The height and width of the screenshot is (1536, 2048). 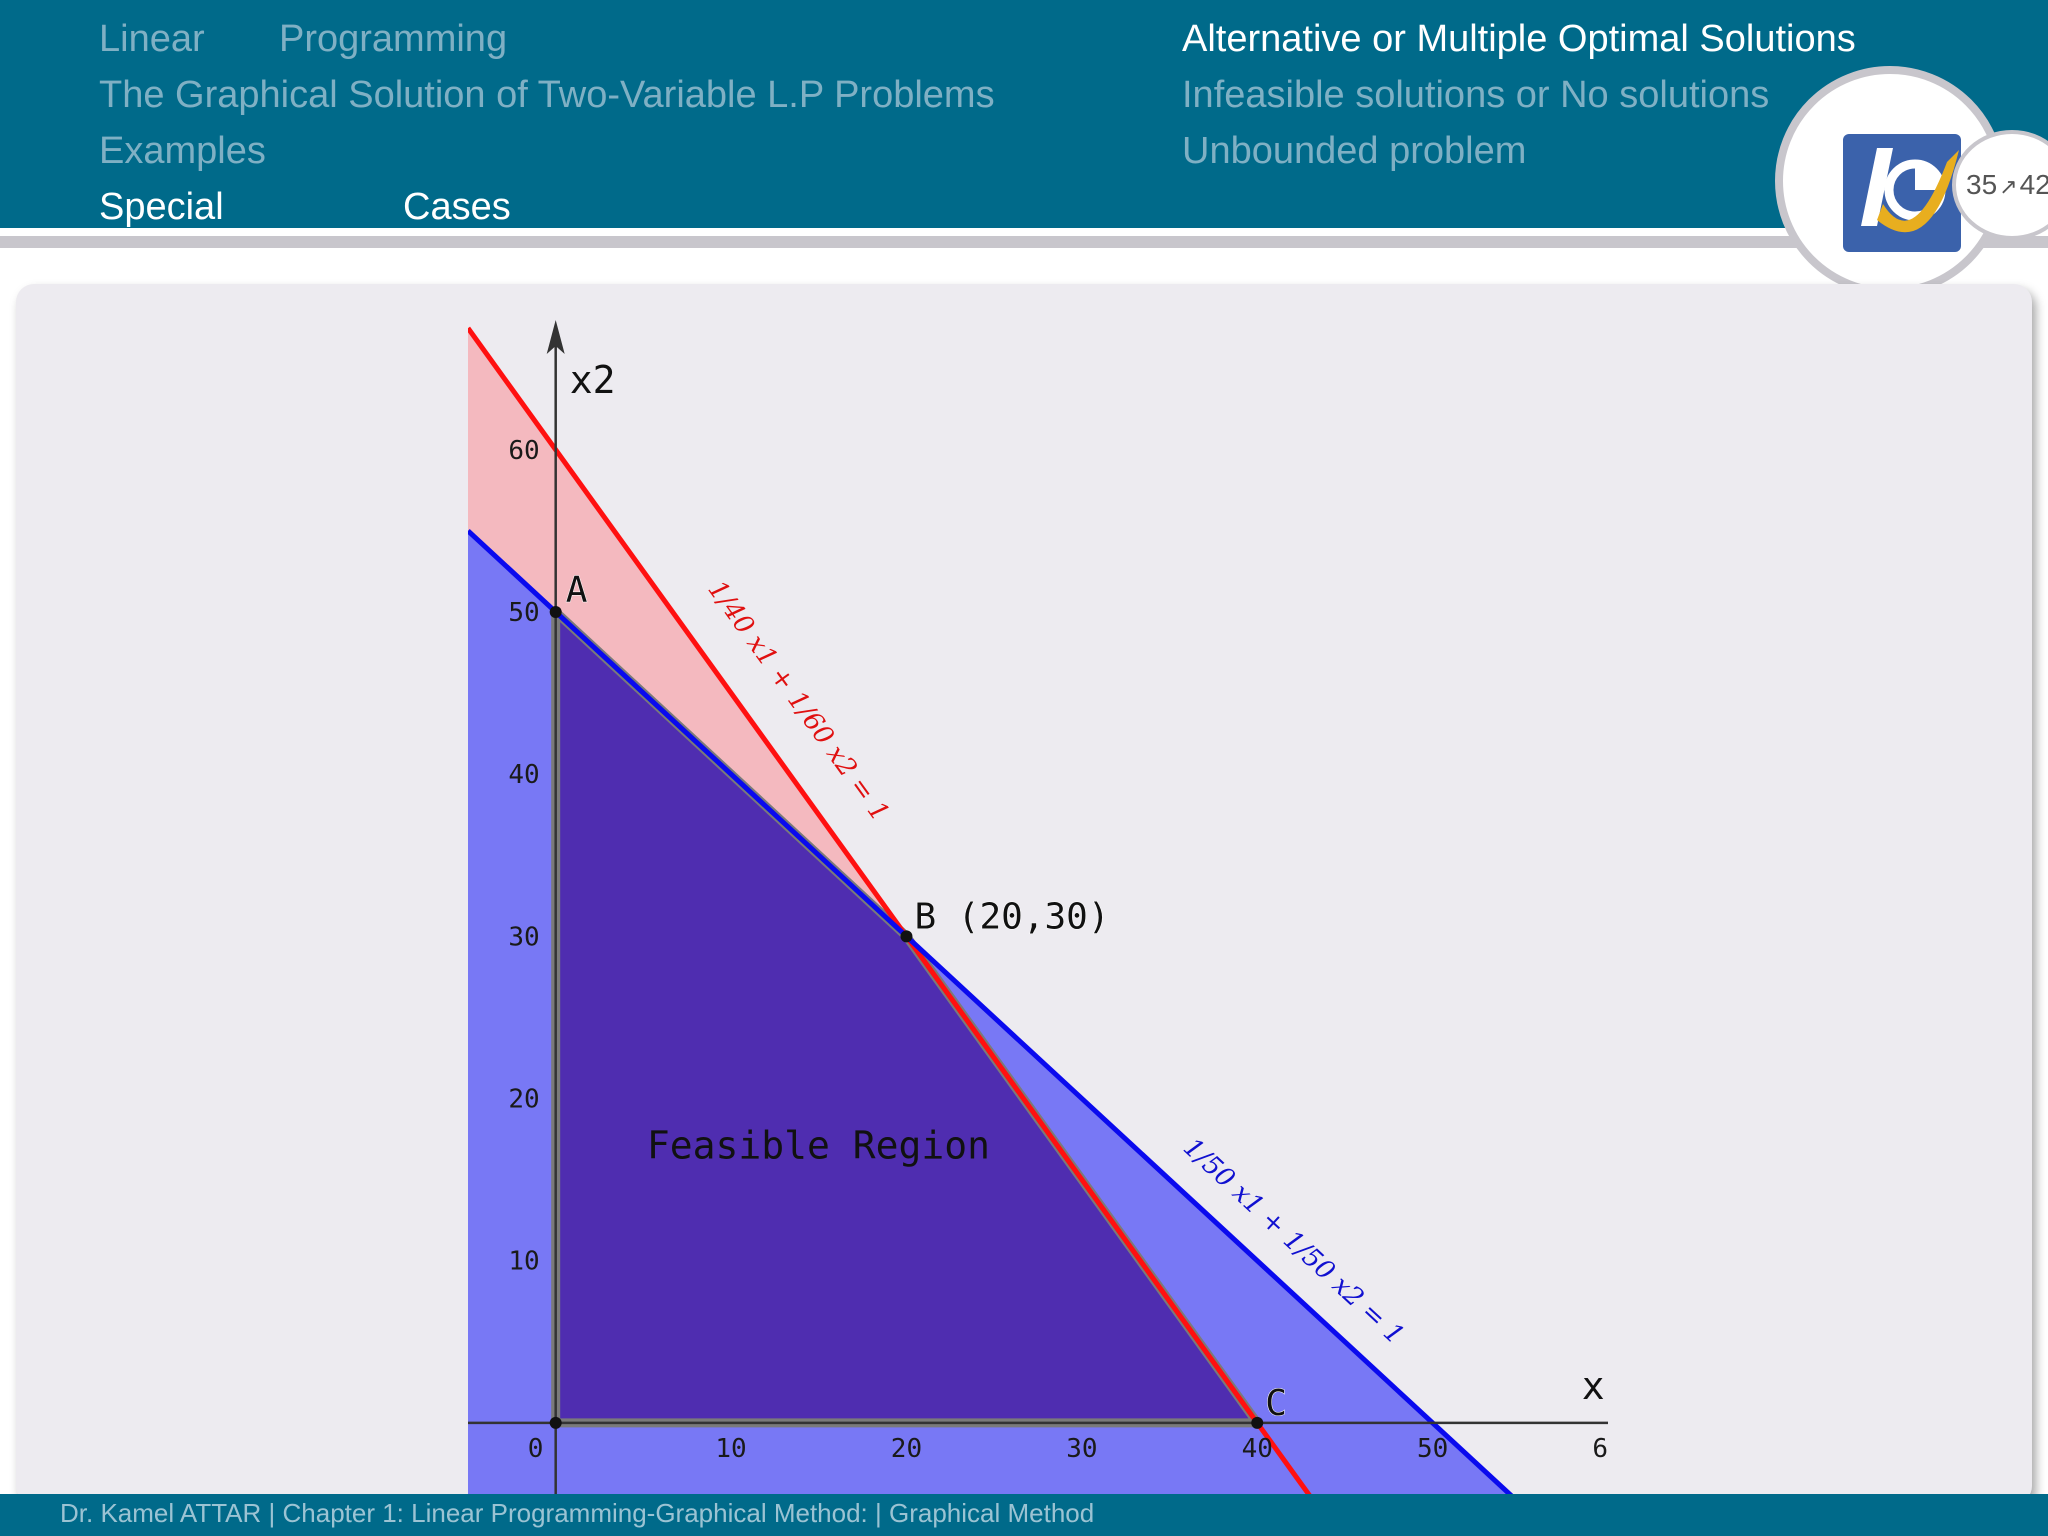 What do you see at coordinates (2033, 184) in the screenshot?
I see `page-total: 42` at bounding box center [2033, 184].